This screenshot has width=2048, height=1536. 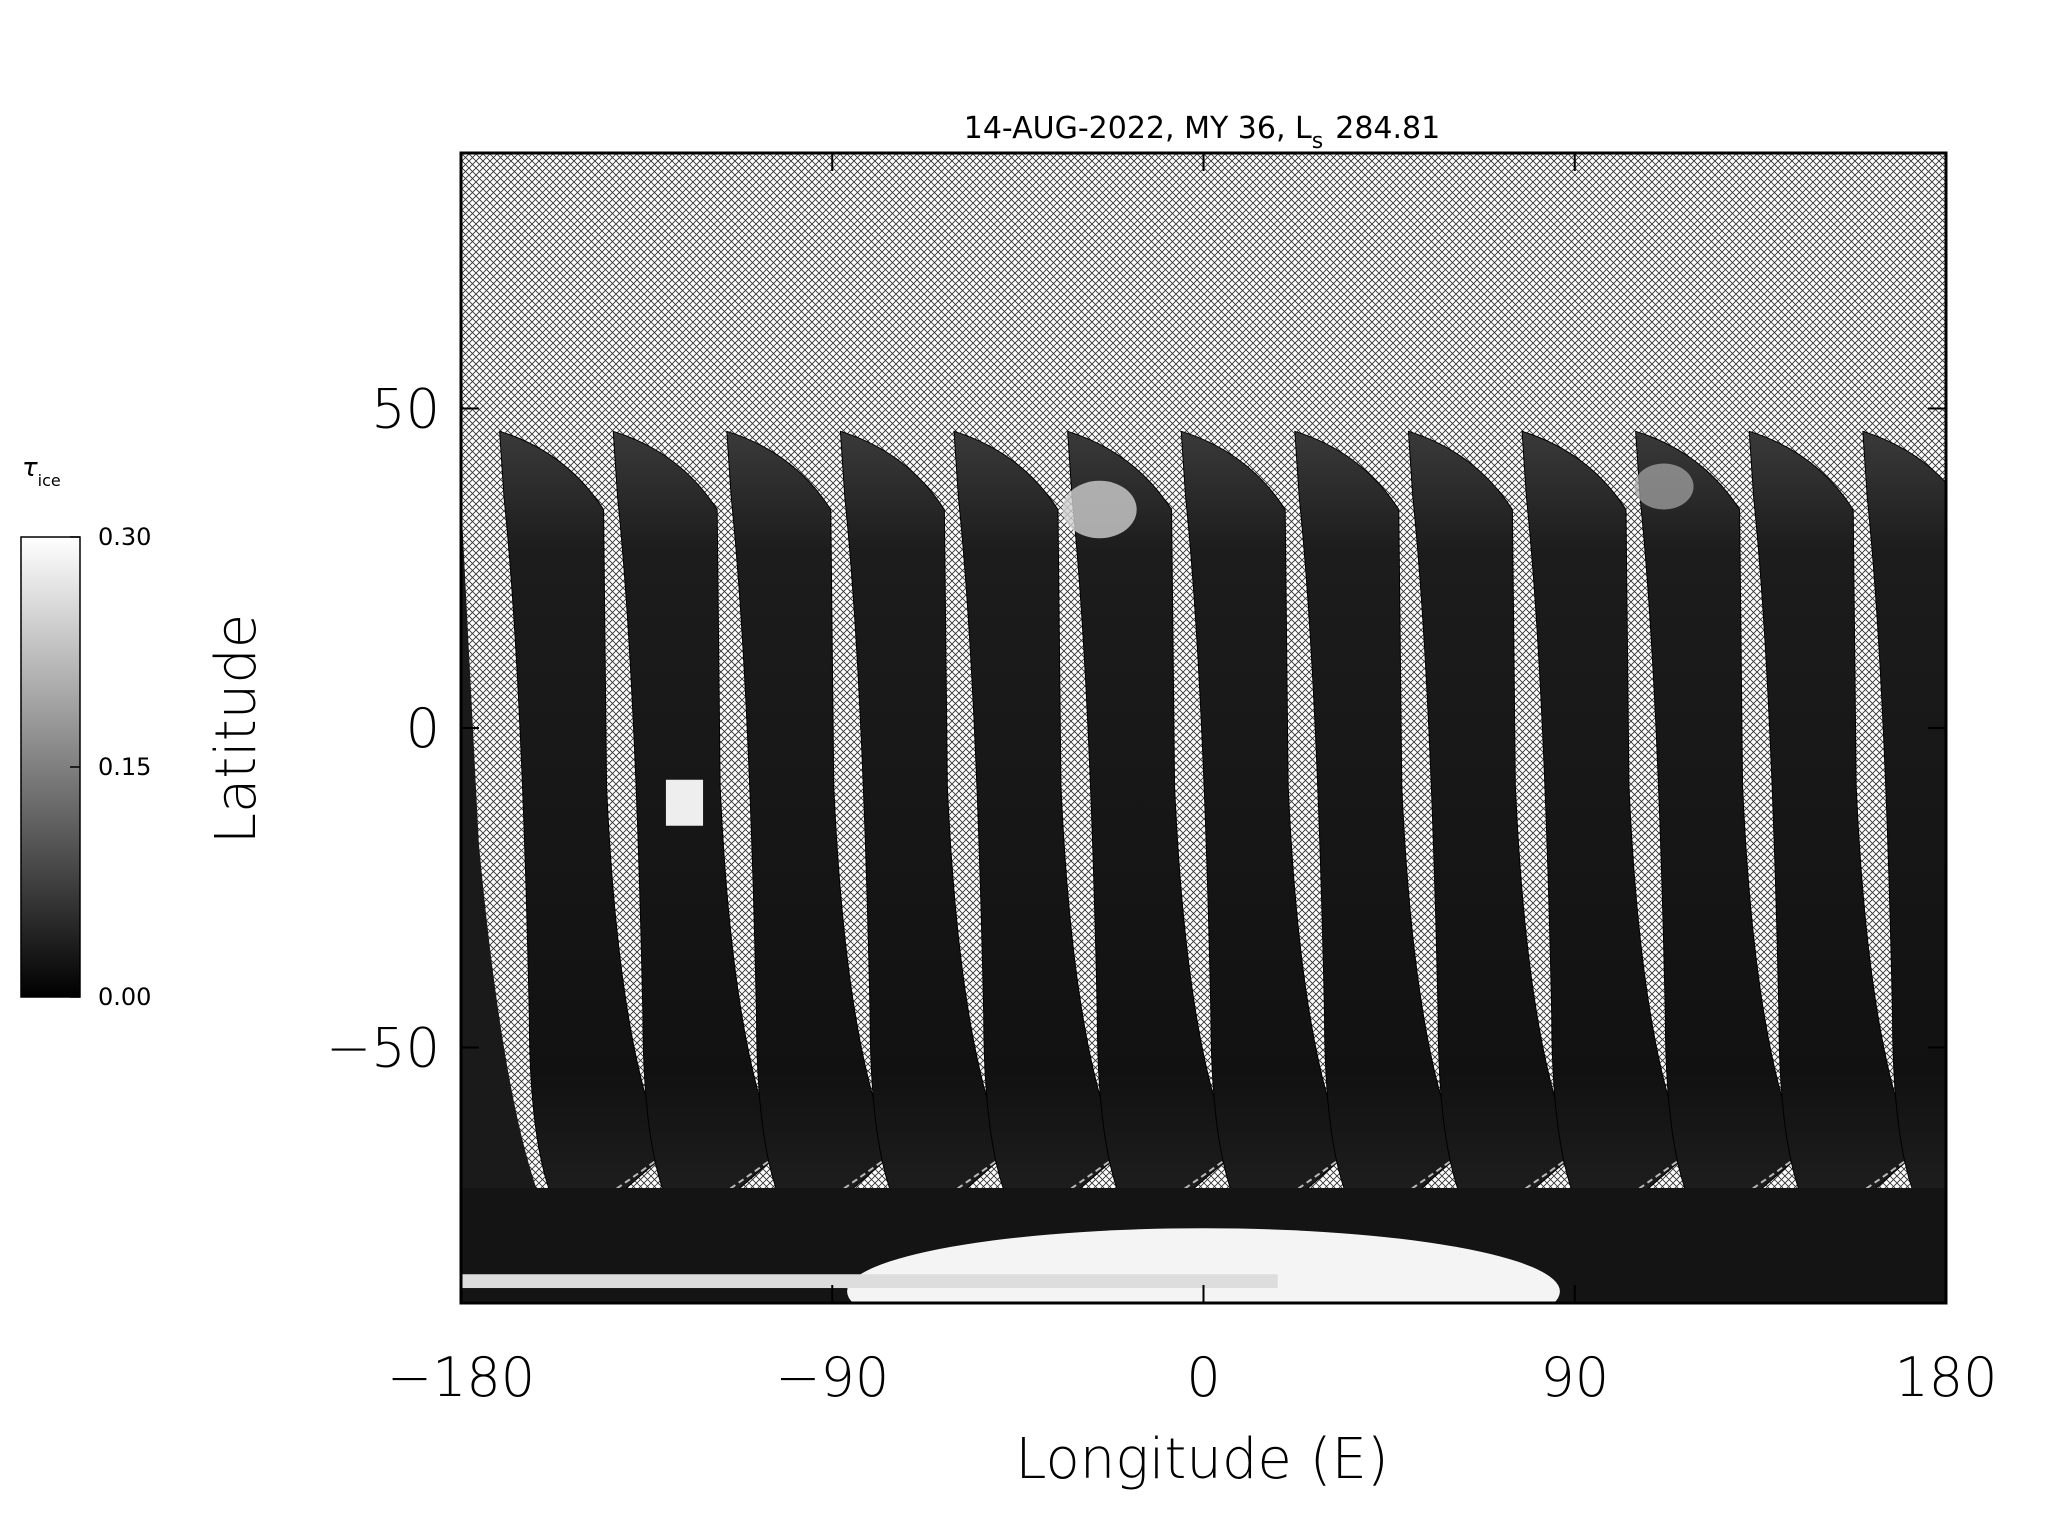 I want to click on y-tick-label: 50, so click(x=405, y=409).